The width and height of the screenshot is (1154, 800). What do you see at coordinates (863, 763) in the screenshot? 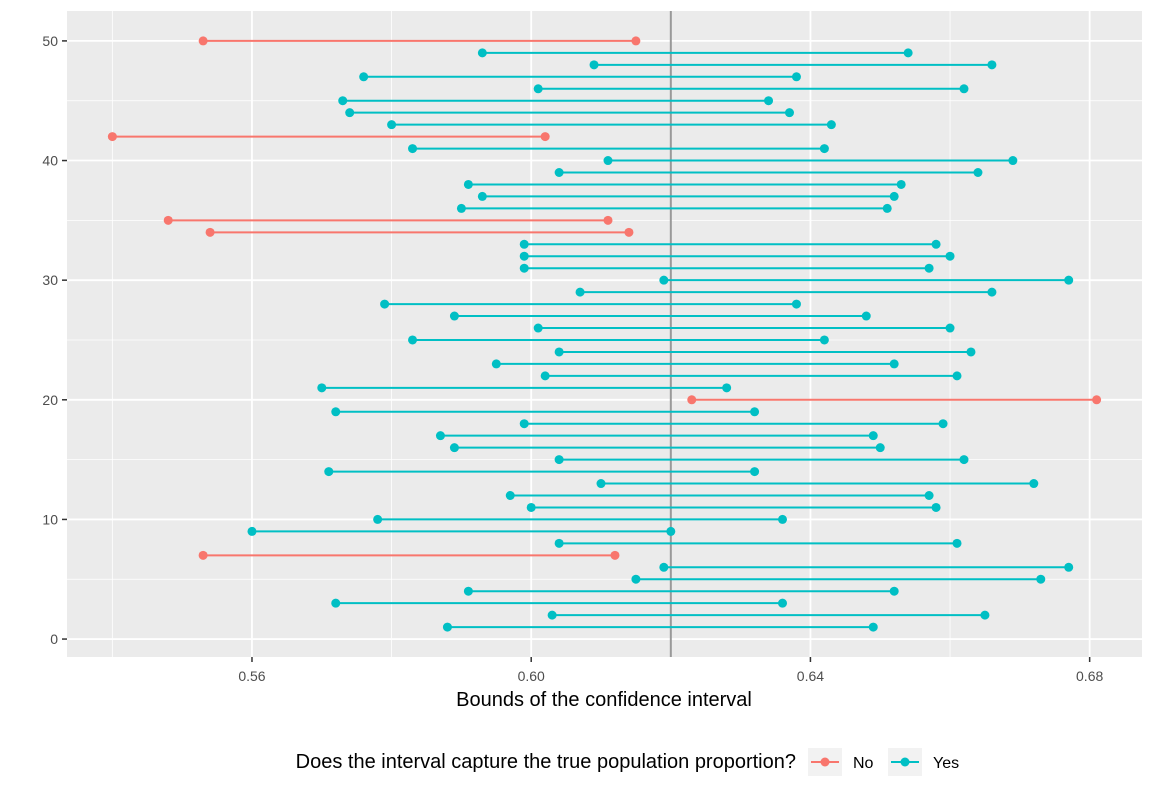
I see `legend-label: No` at bounding box center [863, 763].